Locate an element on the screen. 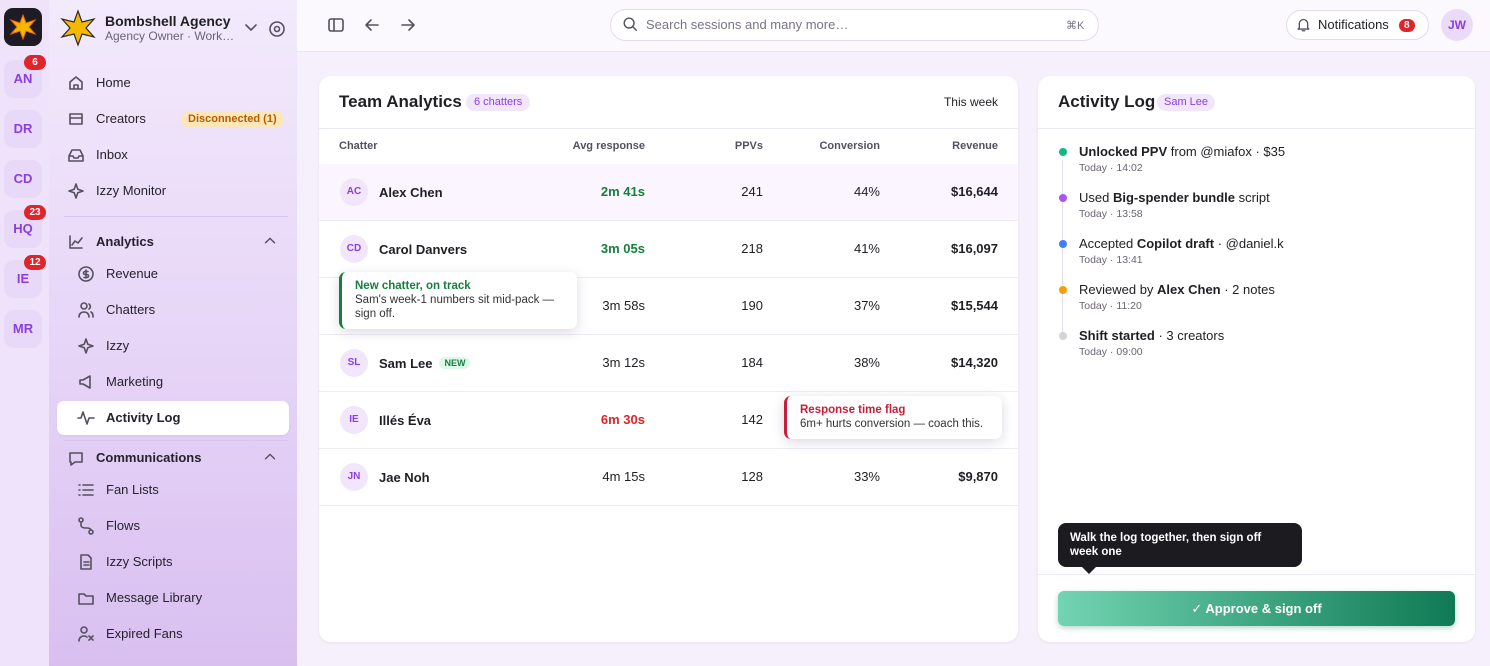 The height and width of the screenshot is (666, 1490). cell-revenue: $16,644 is located at coordinates (974, 191).